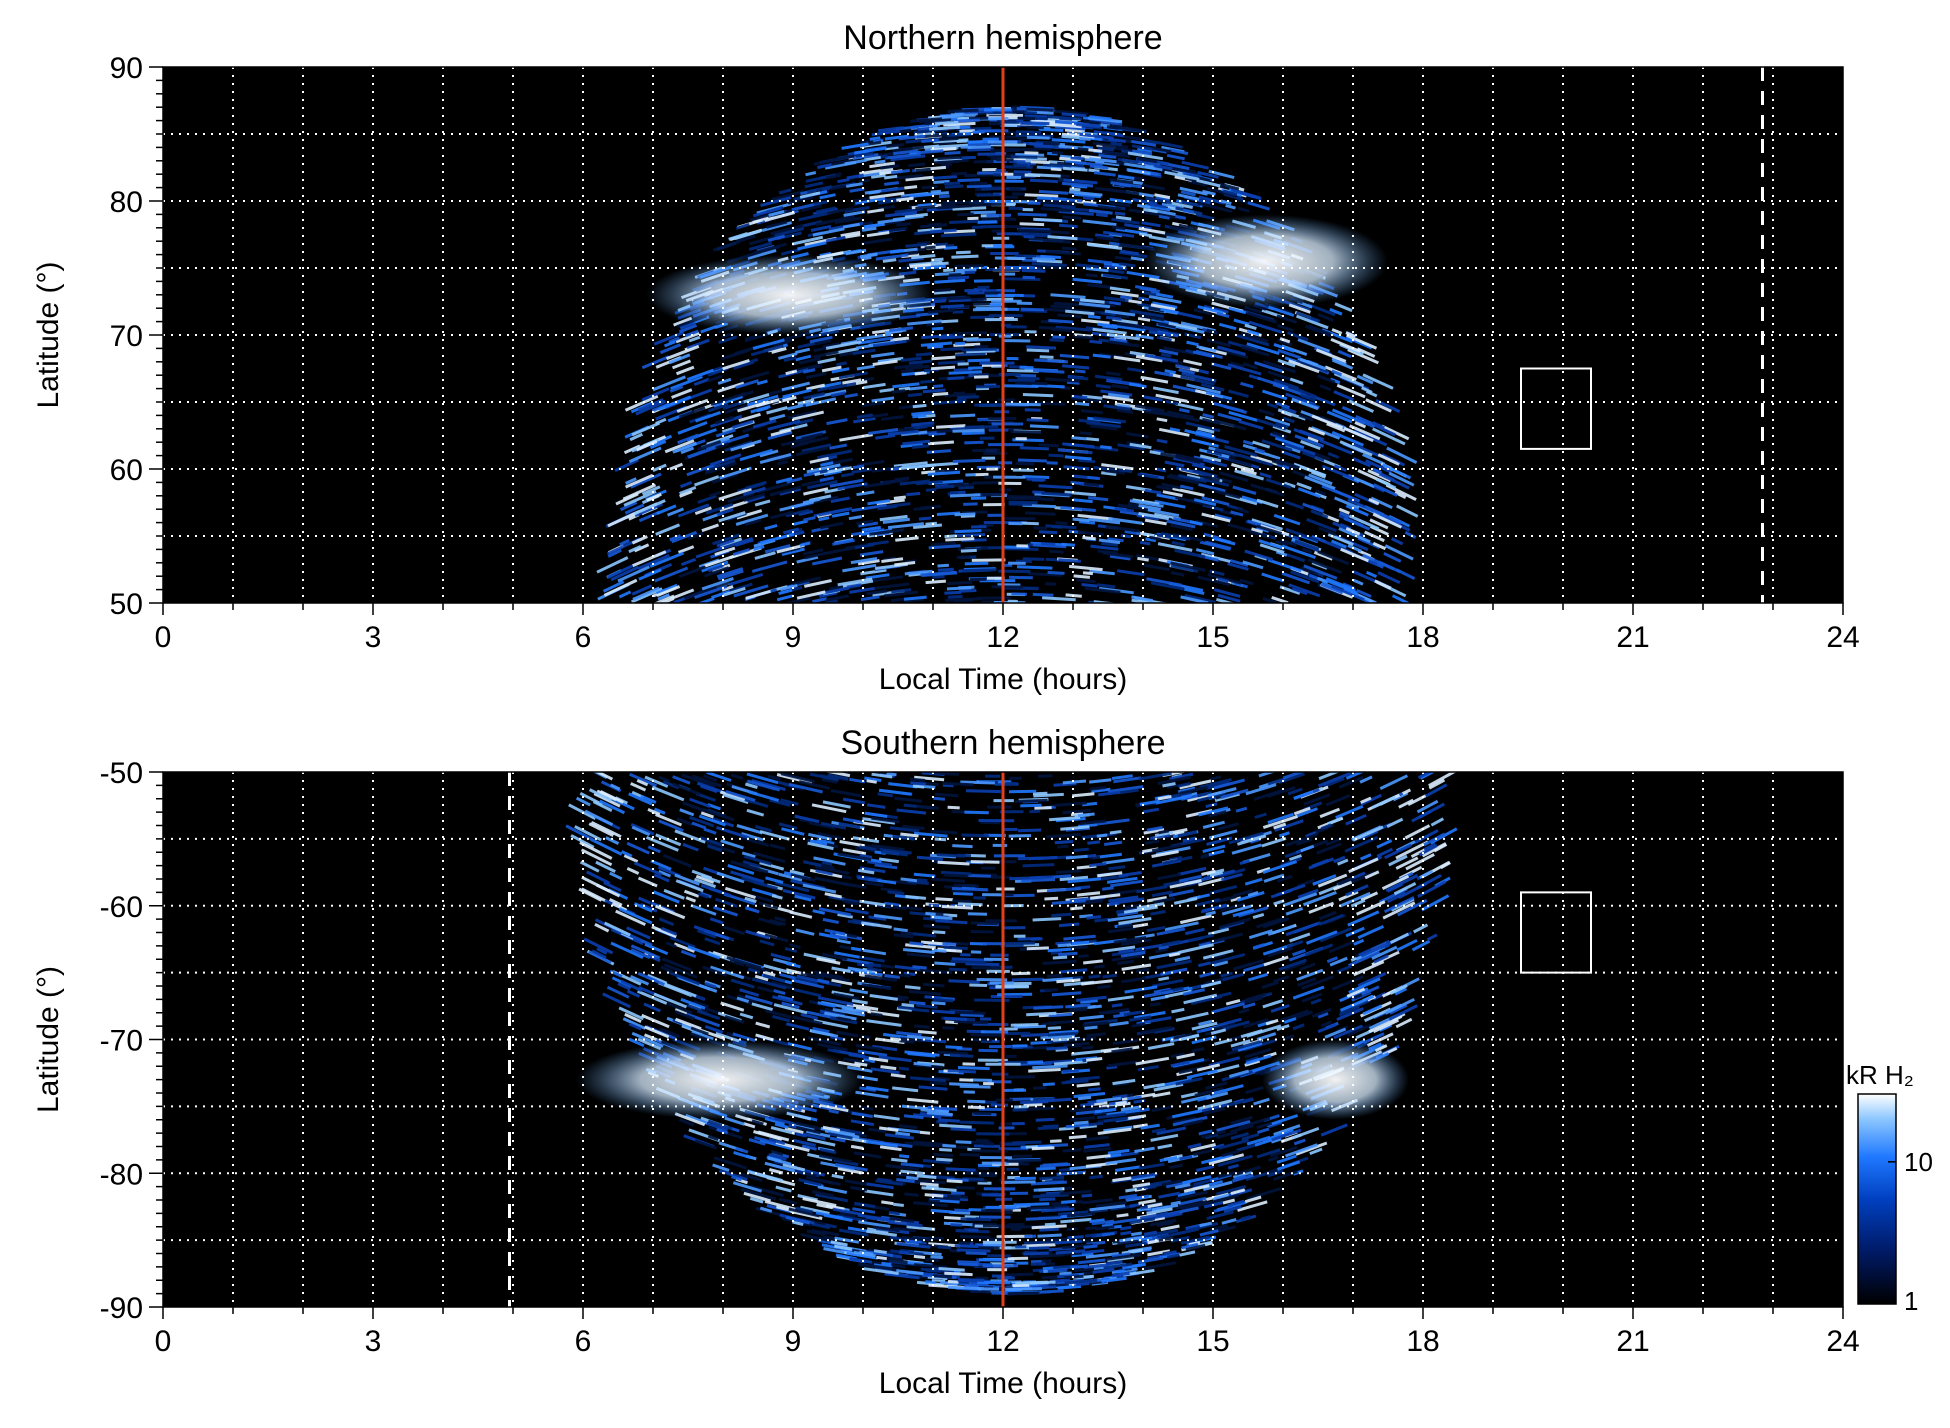  I want to click on y-tick-label: 50, so click(126, 604).